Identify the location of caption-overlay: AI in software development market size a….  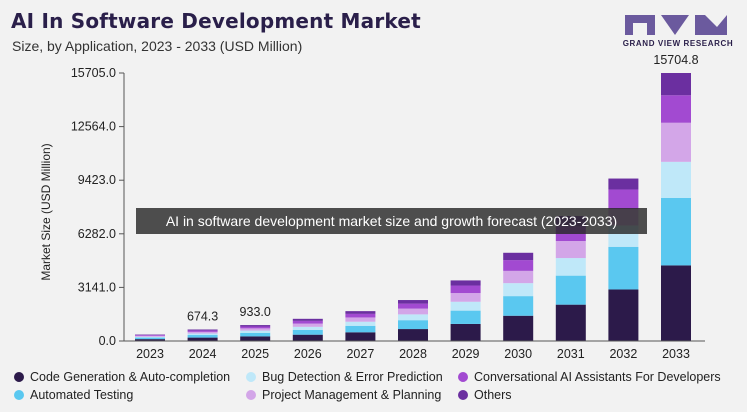
(391, 221).